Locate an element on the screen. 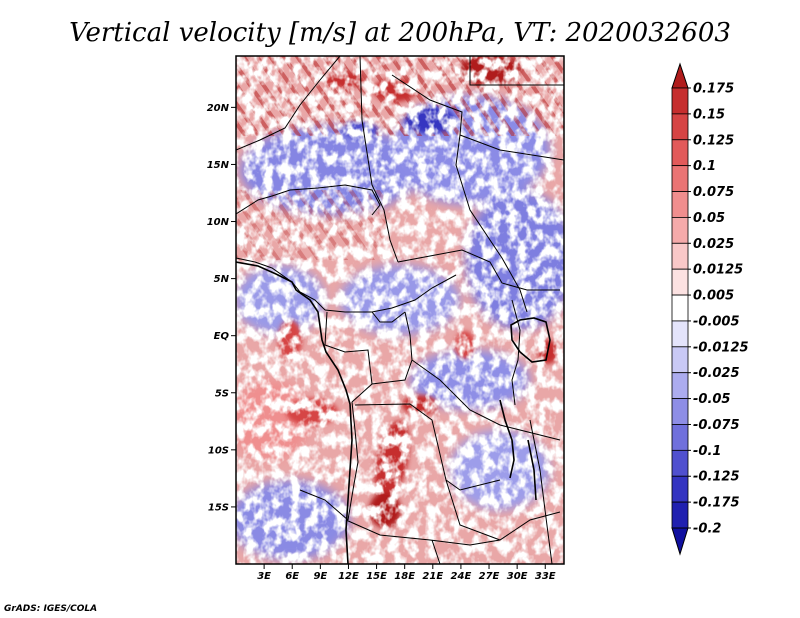  y-tick-label: 5N is located at coordinates (222, 279).